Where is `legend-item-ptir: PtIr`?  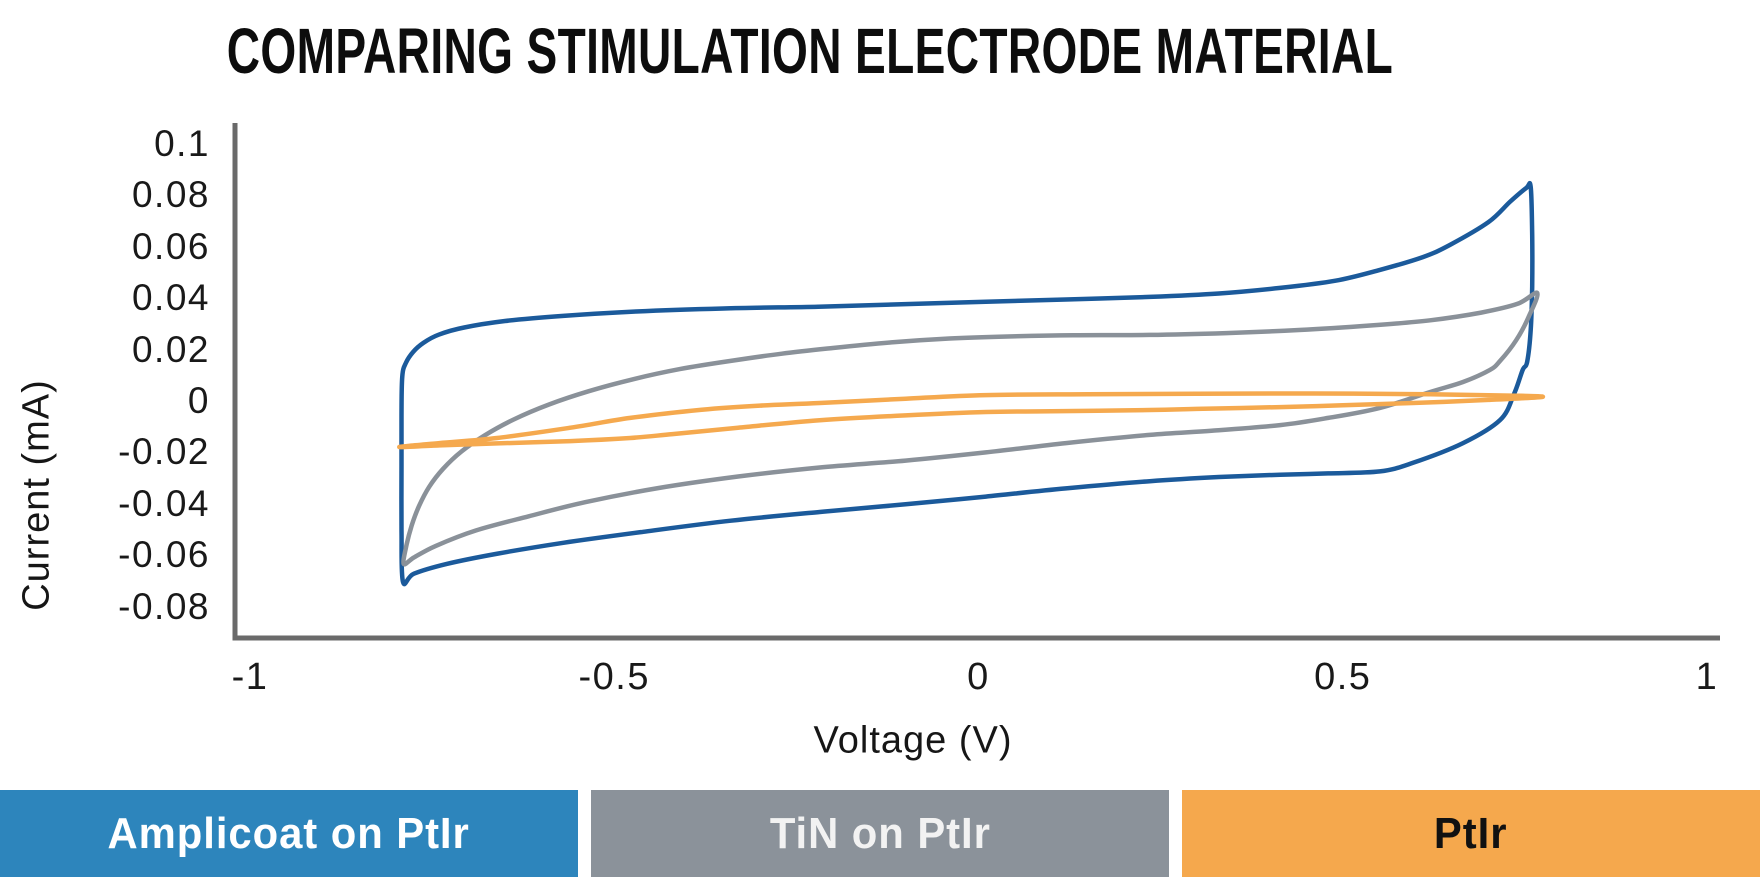
legend-item-ptir: PtIr is located at coordinates (1471, 833).